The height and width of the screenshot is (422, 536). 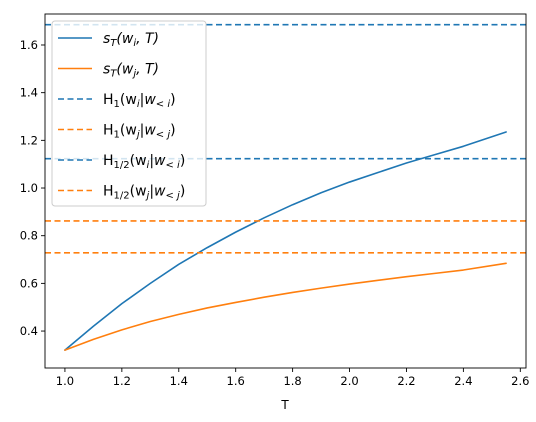 What do you see at coordinates (29, 283) in the screenshot?
I see `y-tick-label: 0.6` at bounding box center [29, 283].